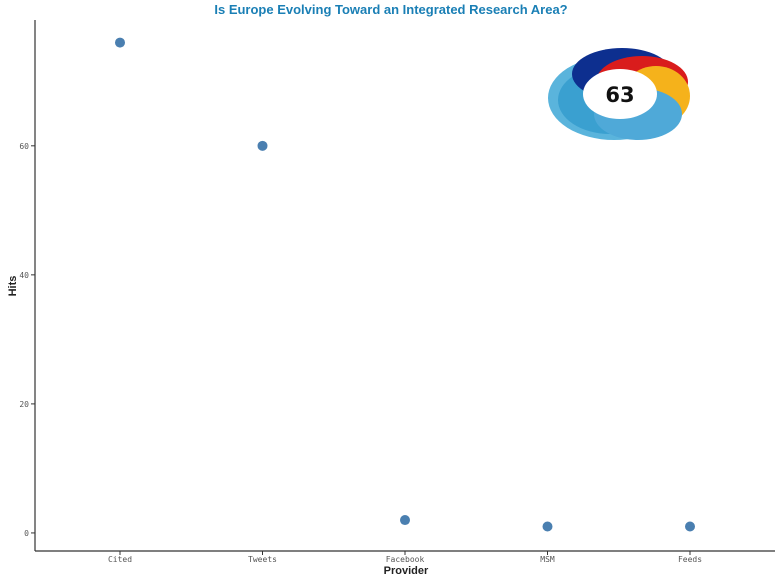  What do you see at coordinates (120, 559) in the screenshot?
I see `x-tick-label: Cited` at bounding box center [120, 559].